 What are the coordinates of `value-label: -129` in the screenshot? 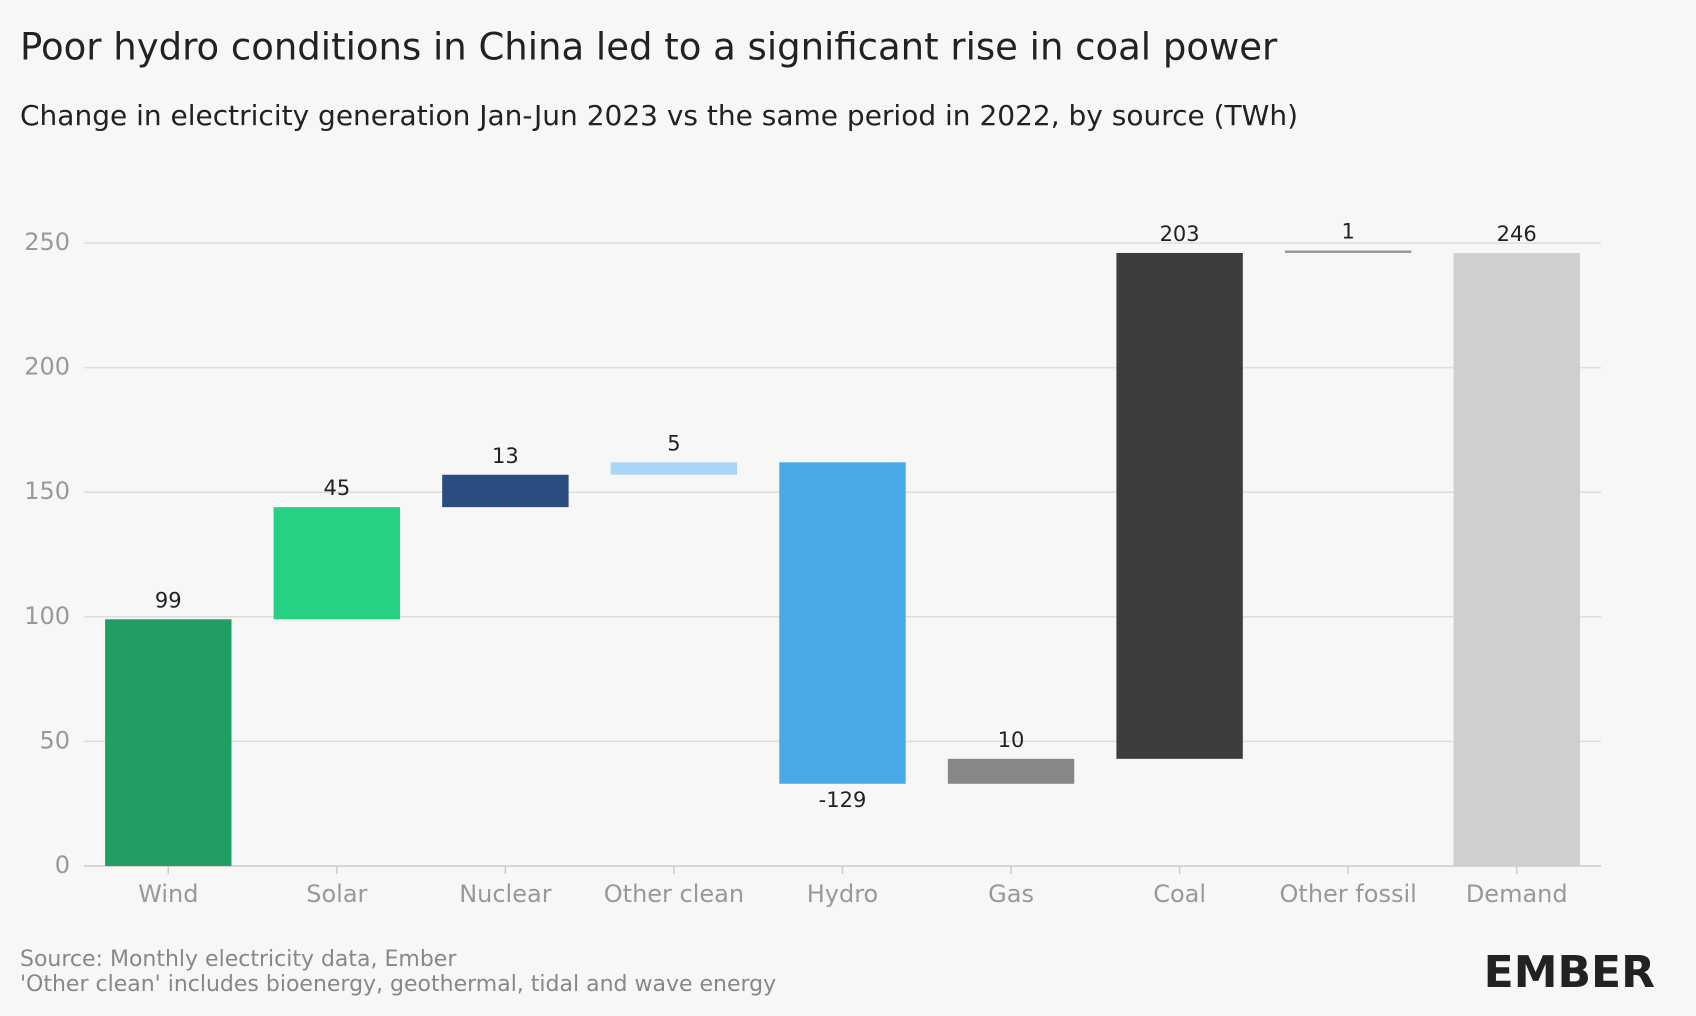 It's located at (843, 800).